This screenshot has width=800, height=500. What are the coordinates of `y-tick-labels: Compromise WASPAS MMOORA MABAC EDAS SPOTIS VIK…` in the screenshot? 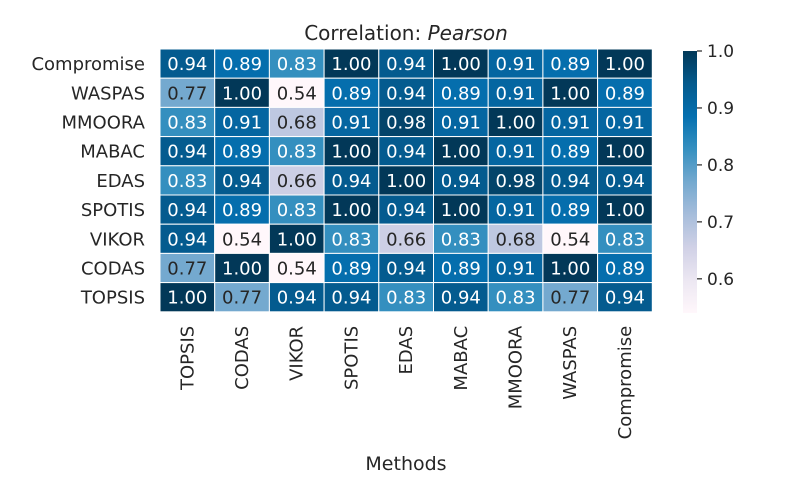 It's located at (88, 181).